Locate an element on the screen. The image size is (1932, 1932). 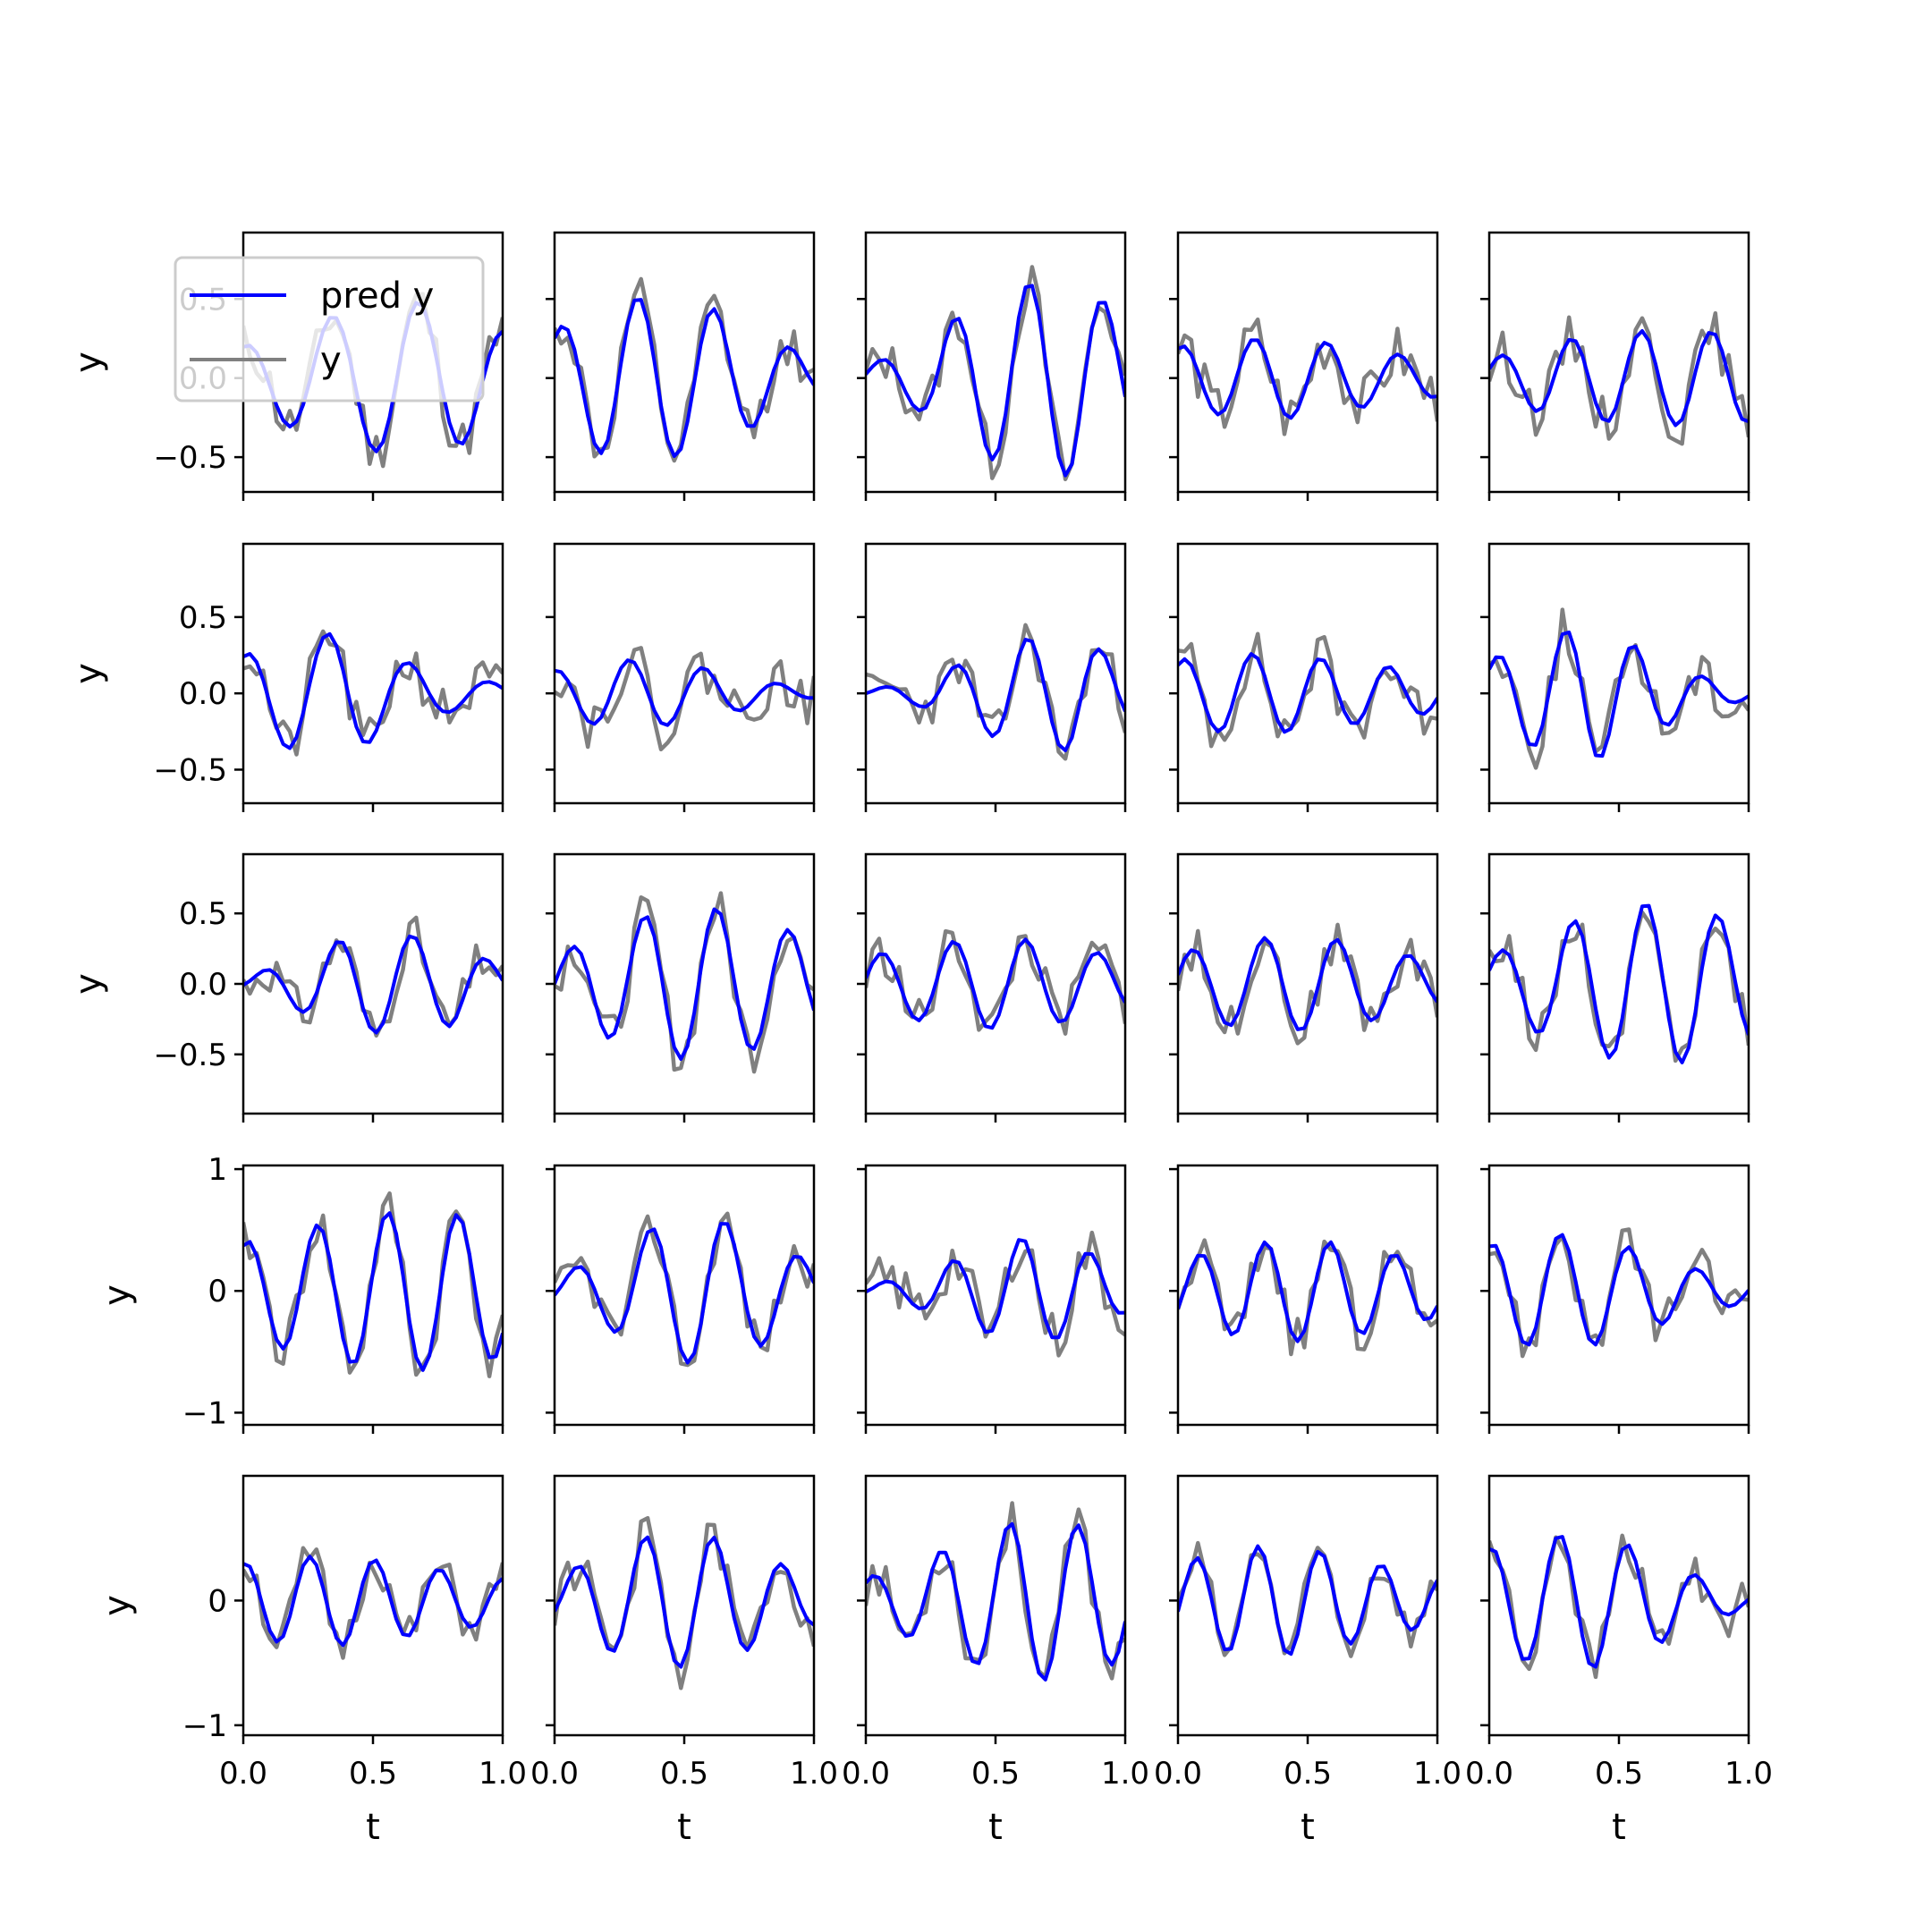
subplot-r5-c1: −1 0 y 0.0 0.5 1.0 t is located at coordinates (312, 1661).